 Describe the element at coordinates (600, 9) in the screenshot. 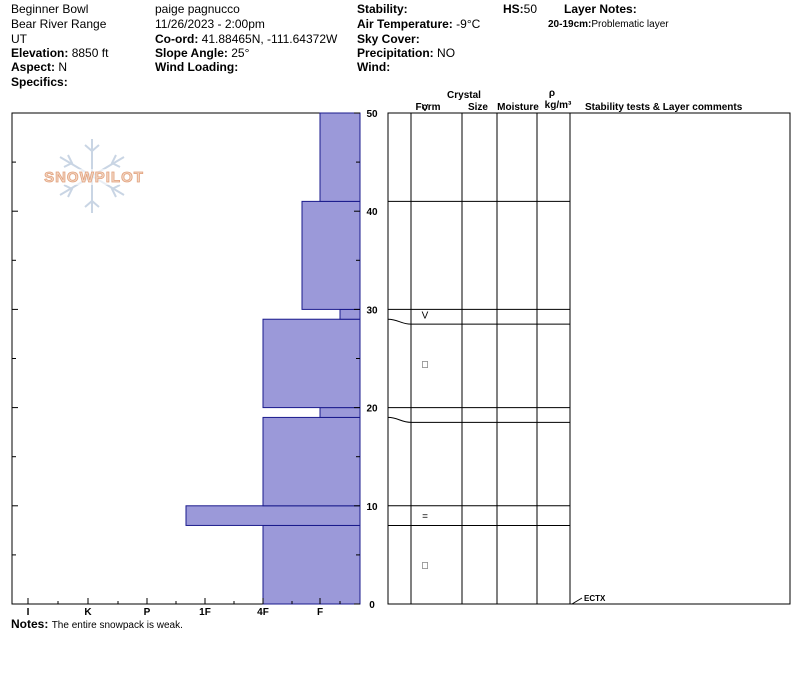

I see `layer-notes-title: Layer Notes:` at that location.